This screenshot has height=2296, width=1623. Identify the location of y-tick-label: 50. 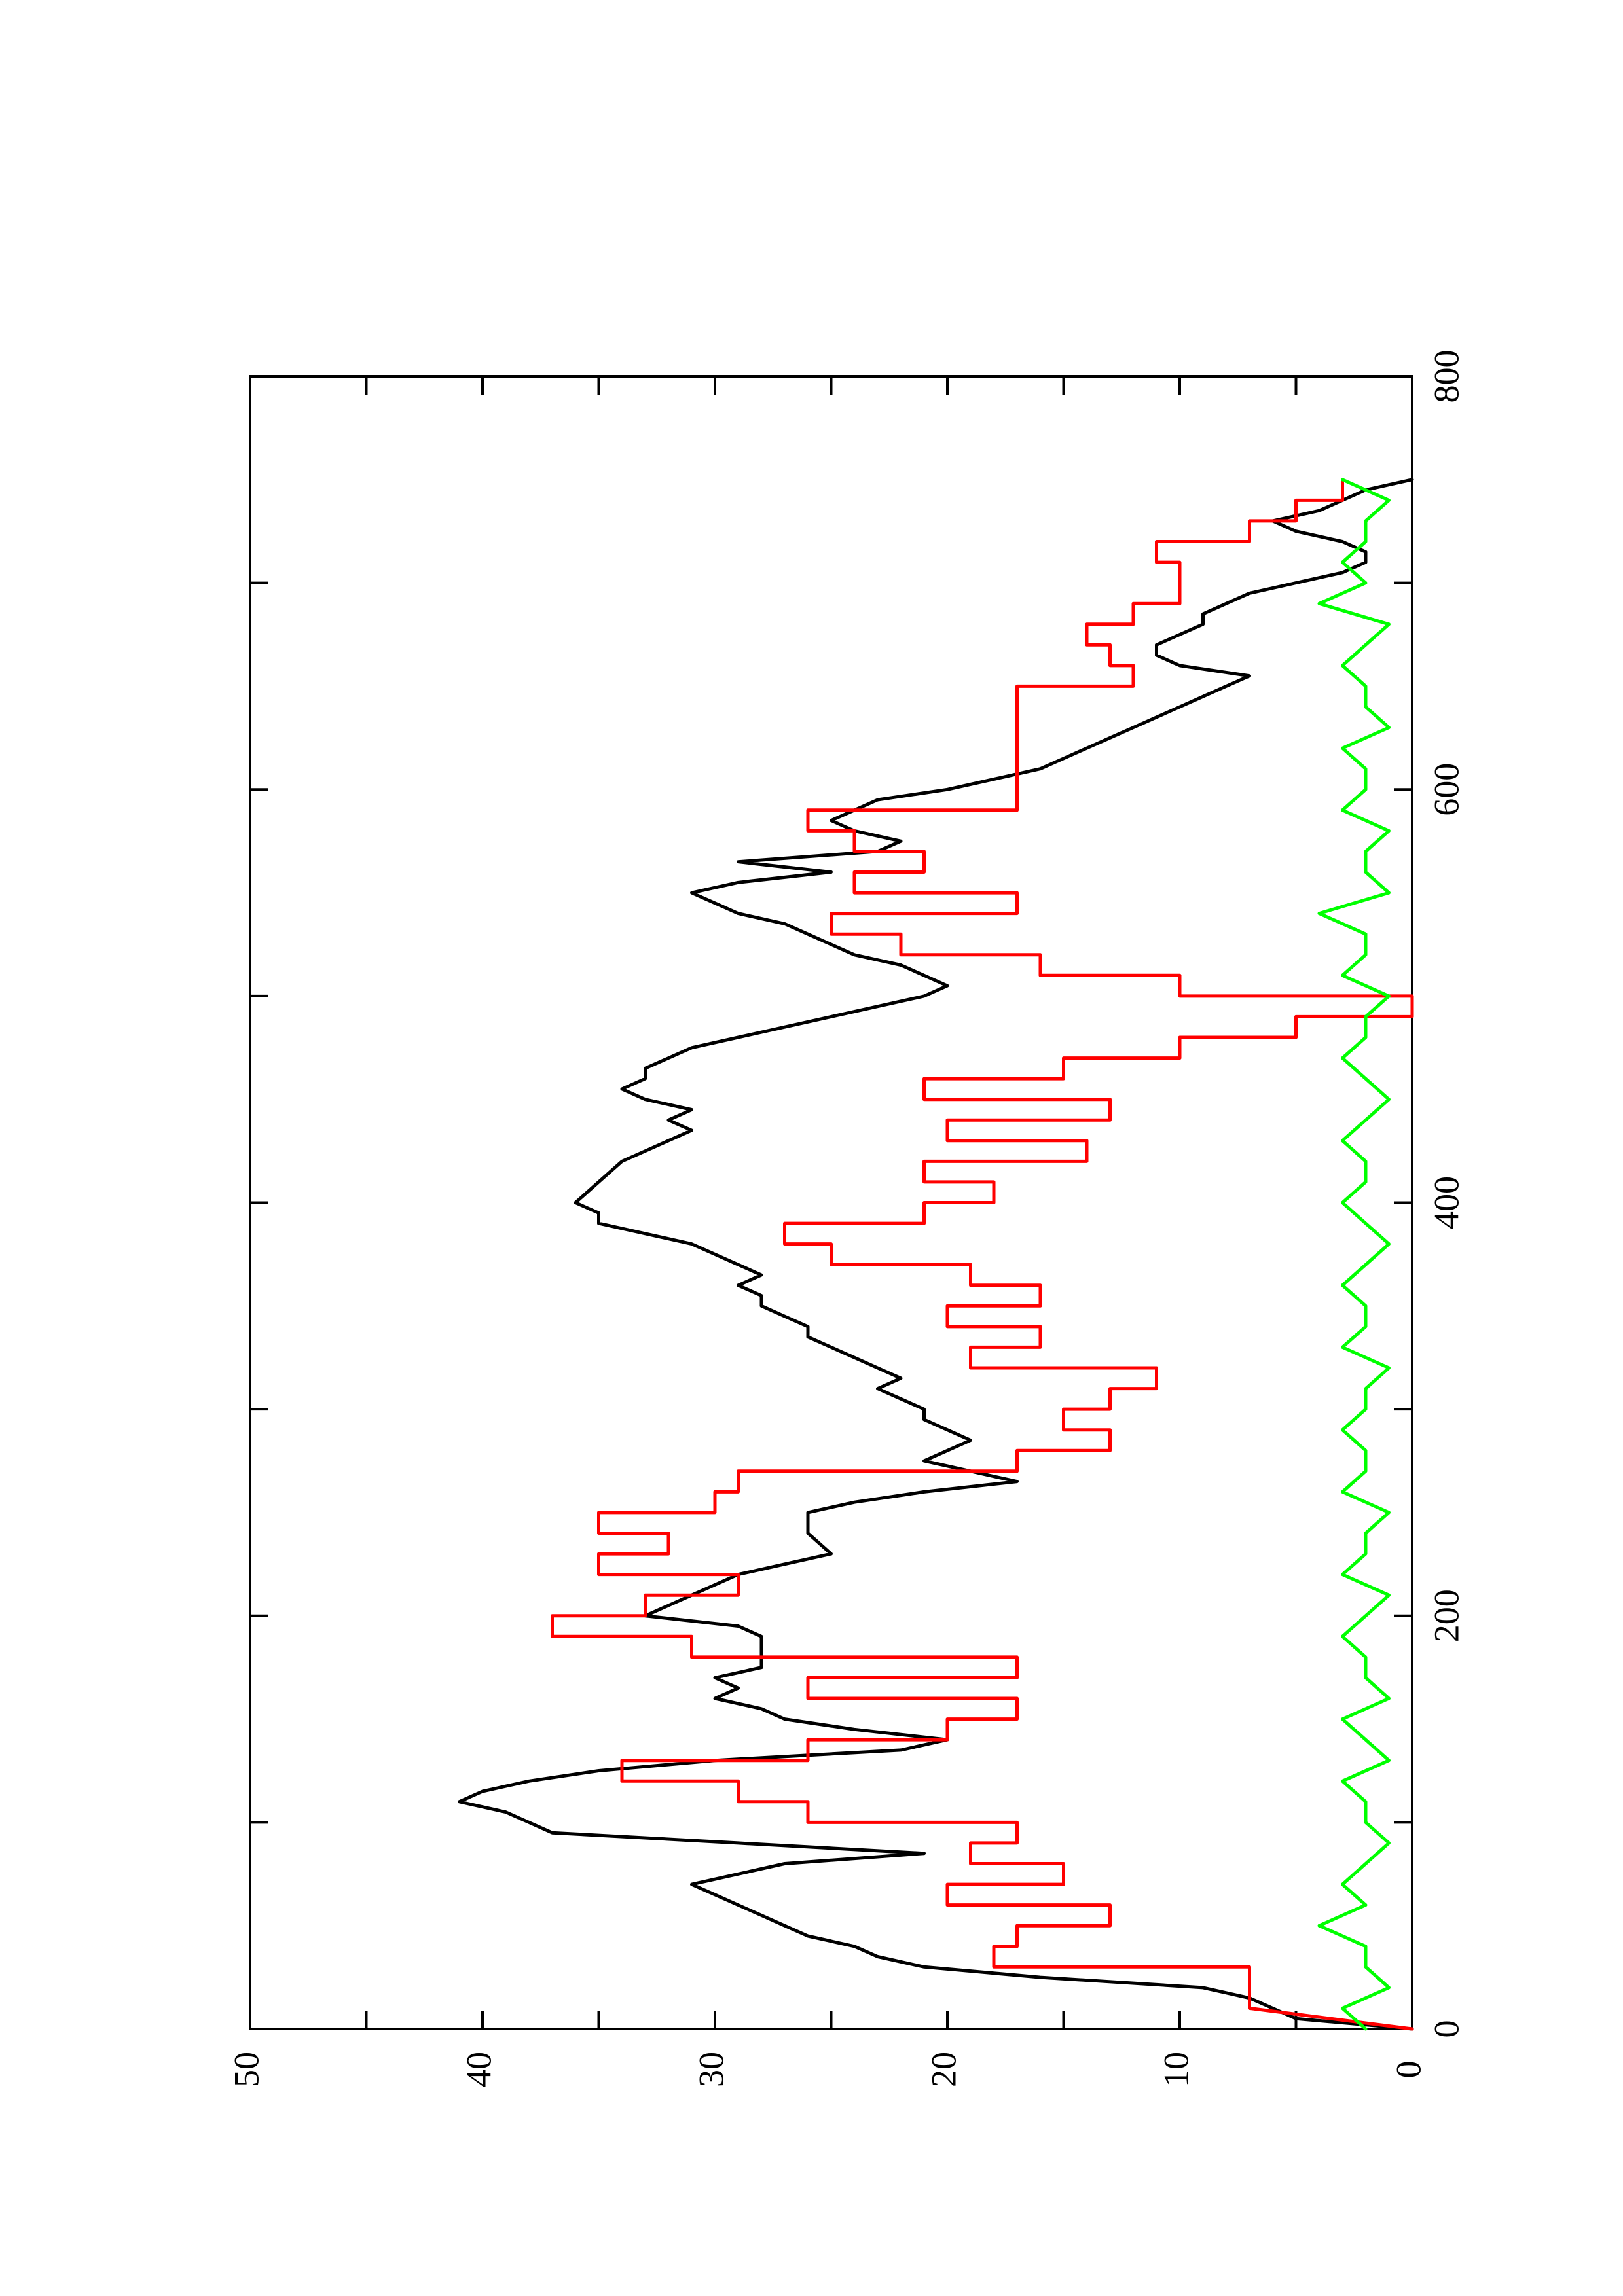
(246, 2069).